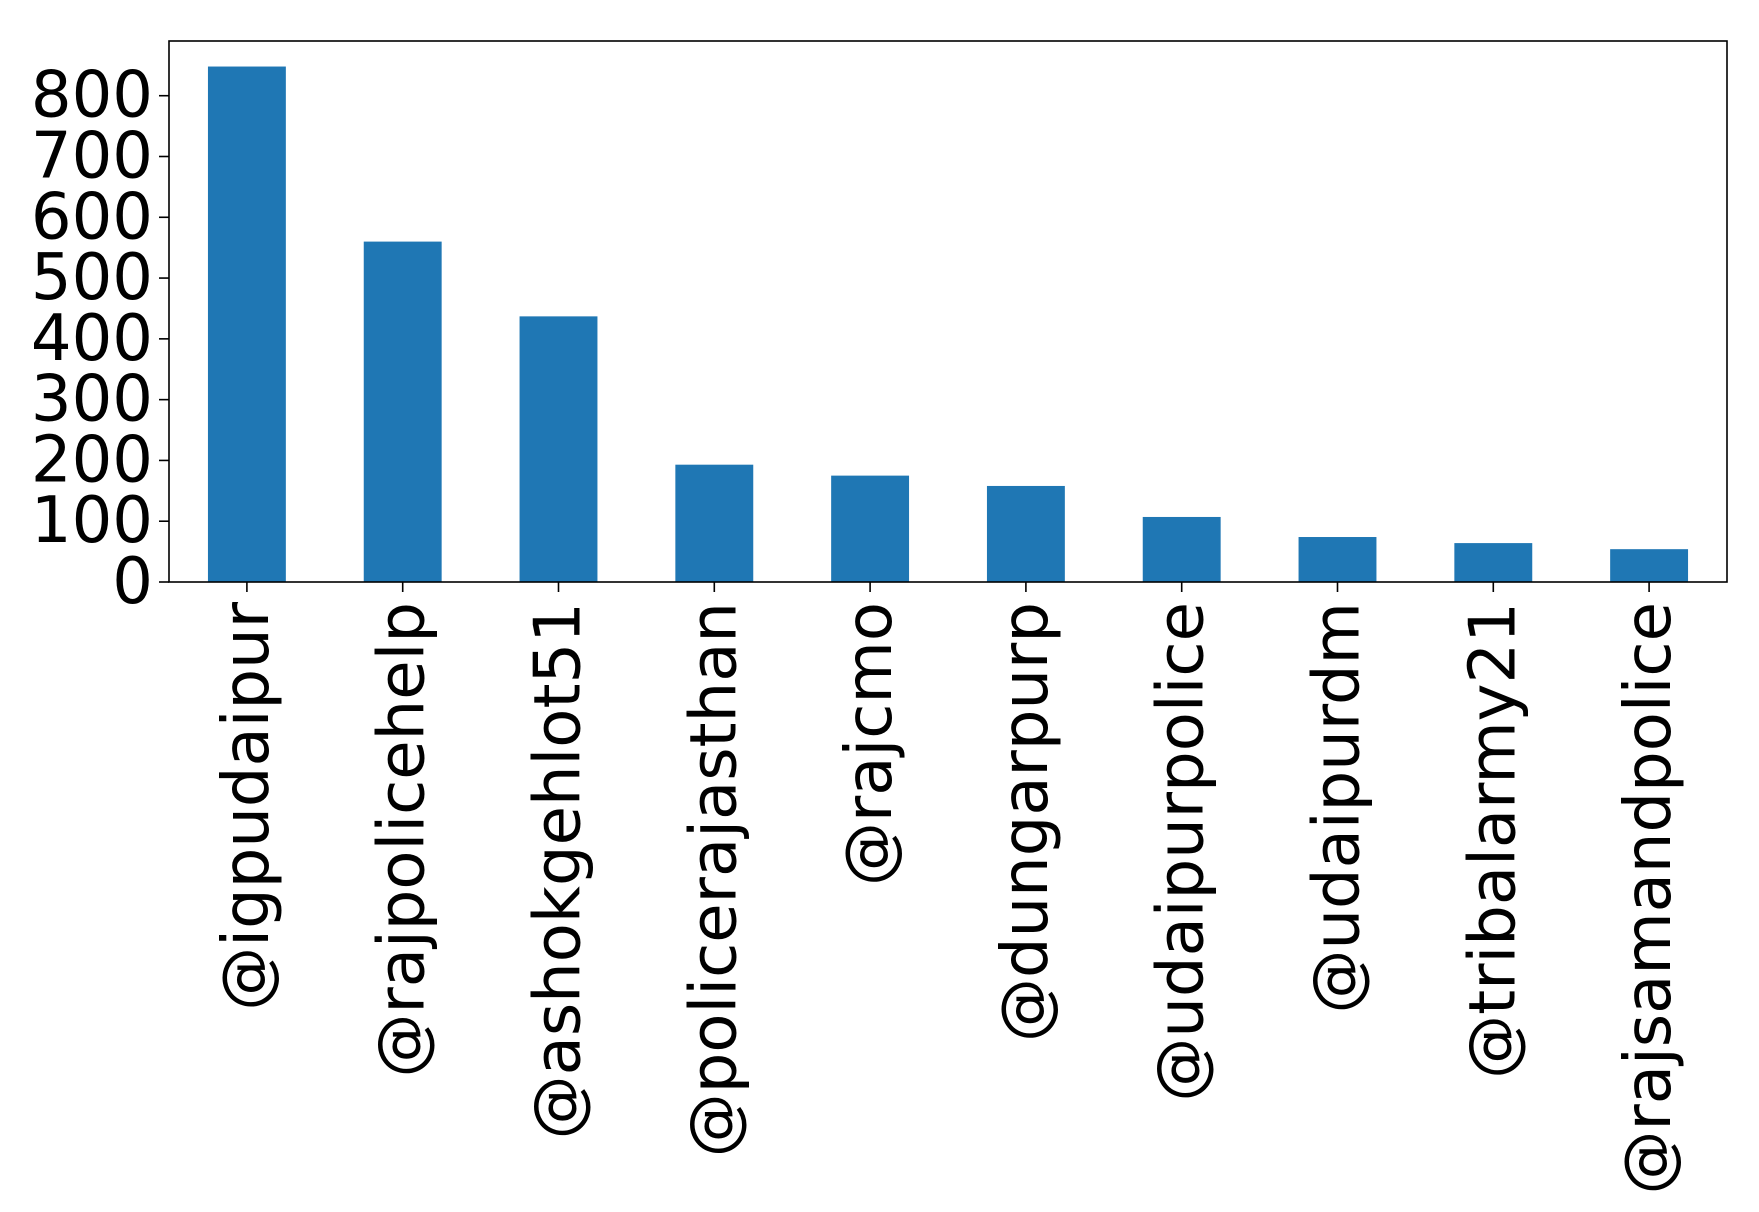 The width and height of the screenshot is (1759, 1212). What do you see at coordinates (1182, 852) in the screenshot?
I see `x-tick-label: @udaipurpolice` at bounding box center [1182, 852].